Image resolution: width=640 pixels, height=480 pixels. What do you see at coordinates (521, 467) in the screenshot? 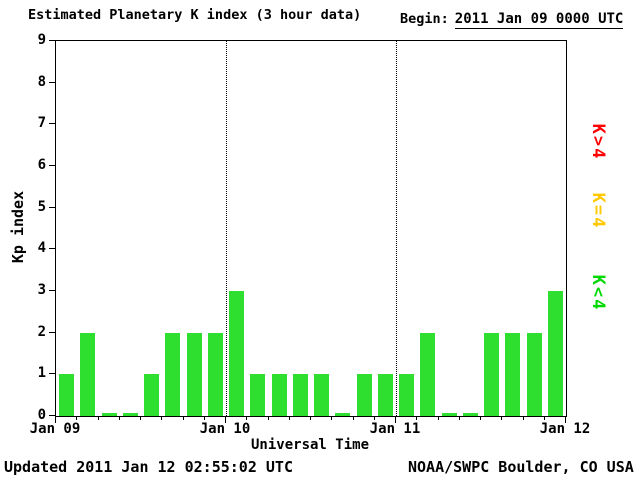
I see `source-credit: NOAA/SWPC Boulder, CO USA` at bounding box center [521, 467].